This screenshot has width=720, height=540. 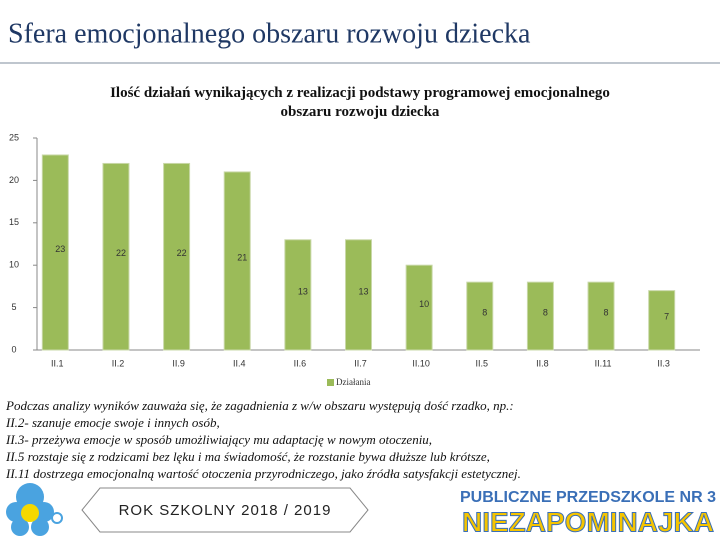 What do you see at coordinates (300, 363) in the screenshot?
I see `x-tick-label: II.6` at bounding box center [300, 363].